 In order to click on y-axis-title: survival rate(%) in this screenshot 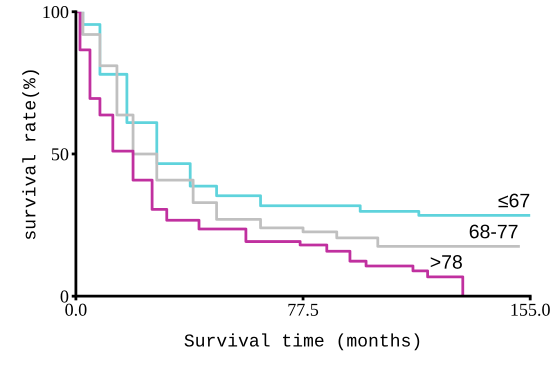, I will do `click(31, 155)`.